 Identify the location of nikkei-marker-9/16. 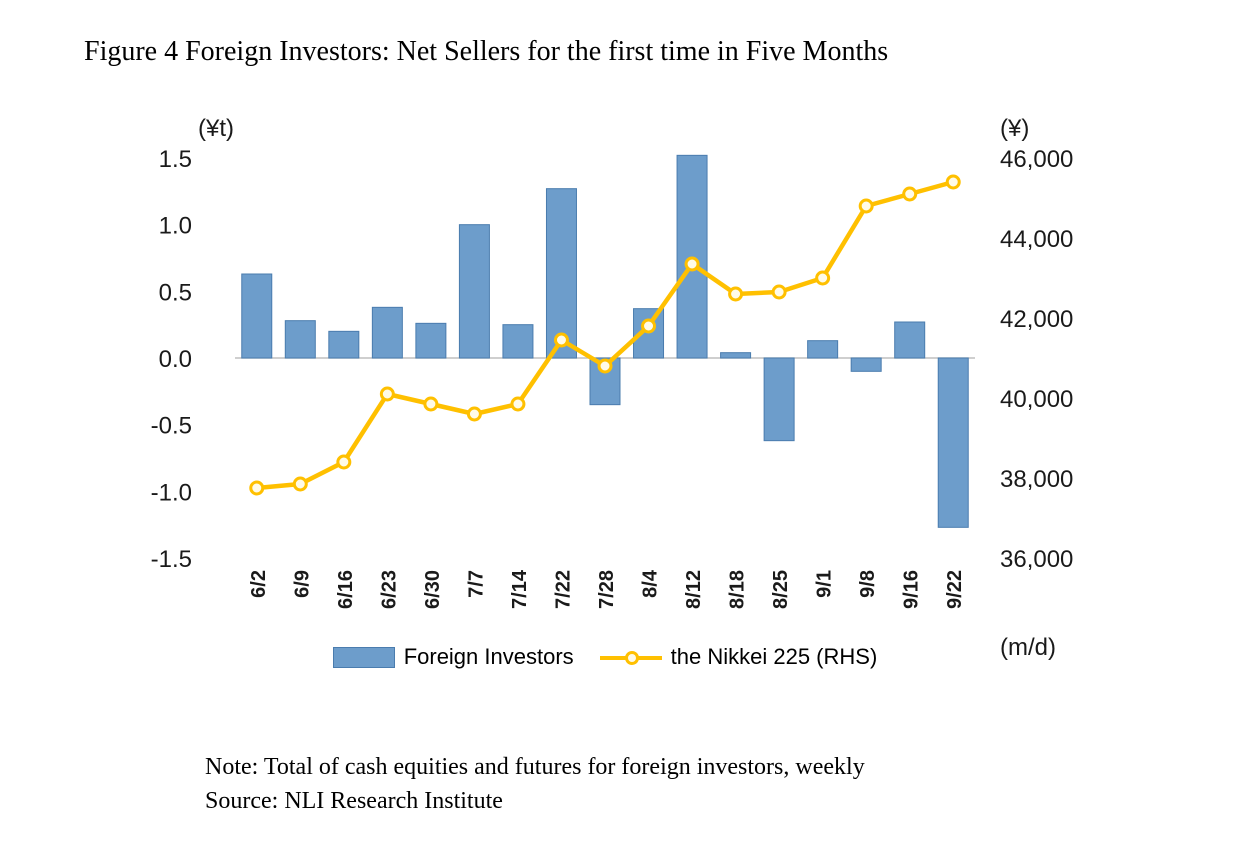
(910, 194).